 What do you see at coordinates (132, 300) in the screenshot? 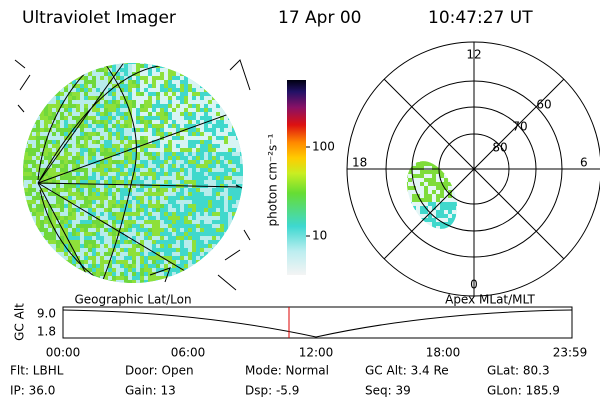
I see `image-label: Geographic Lat/Lon` at bounding box center [132, 300].